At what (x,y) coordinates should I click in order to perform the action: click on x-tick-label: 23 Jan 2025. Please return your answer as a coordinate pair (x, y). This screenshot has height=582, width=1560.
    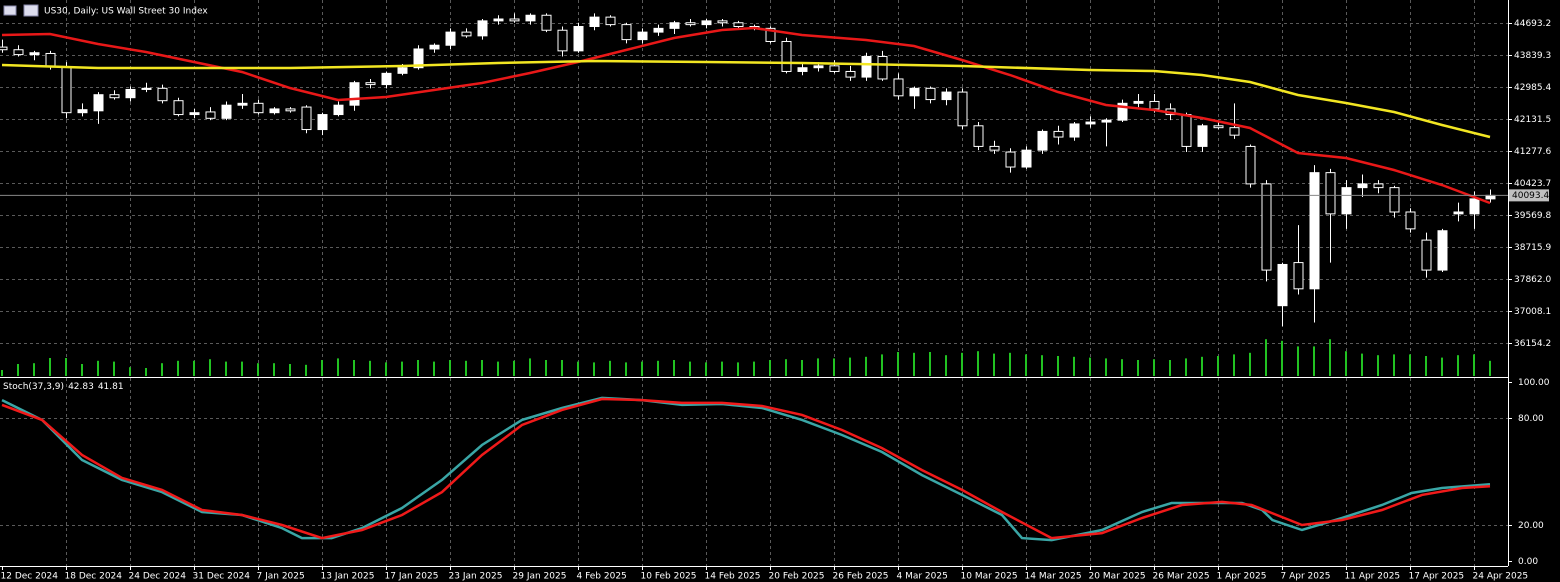
    Looking at the image, I should click on (476, 577).